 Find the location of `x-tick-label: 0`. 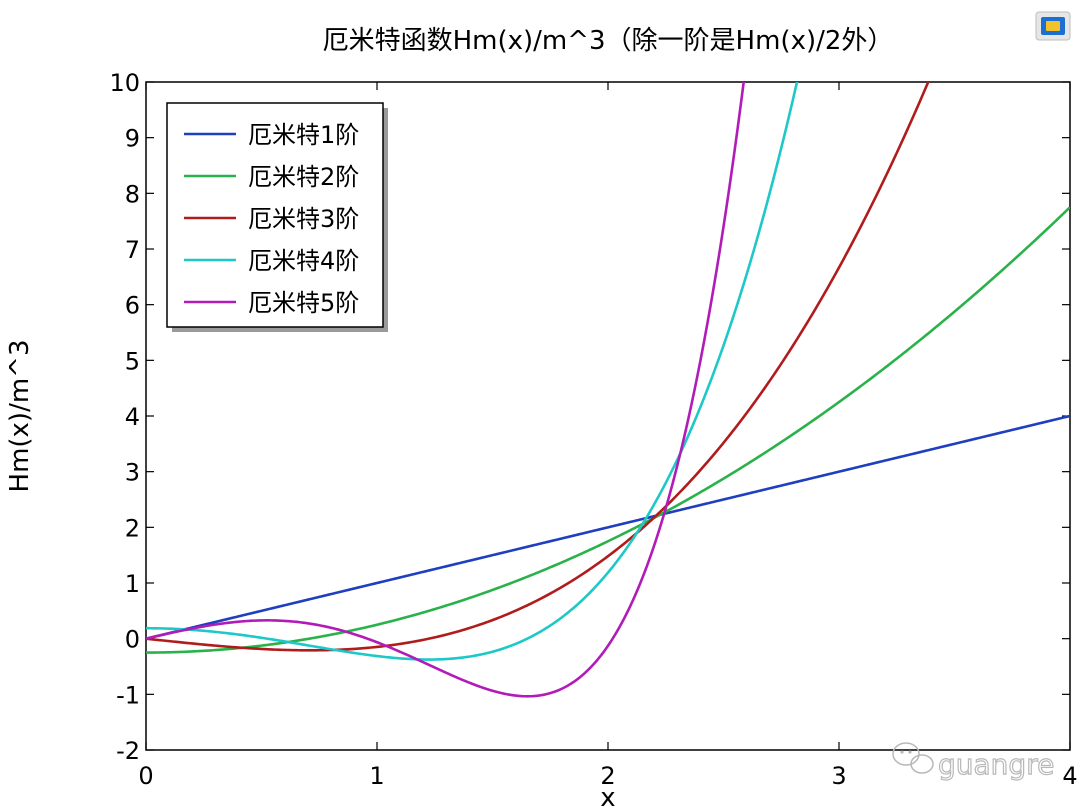

x-tick-label: 0 is located at coordinates (145, 776).